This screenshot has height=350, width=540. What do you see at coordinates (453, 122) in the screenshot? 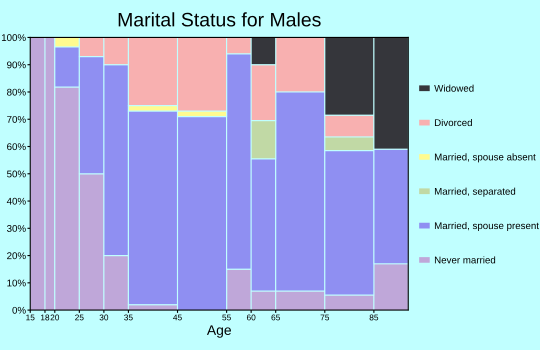
I see `legend-label: Divorced` at bounding box center [453, 122].